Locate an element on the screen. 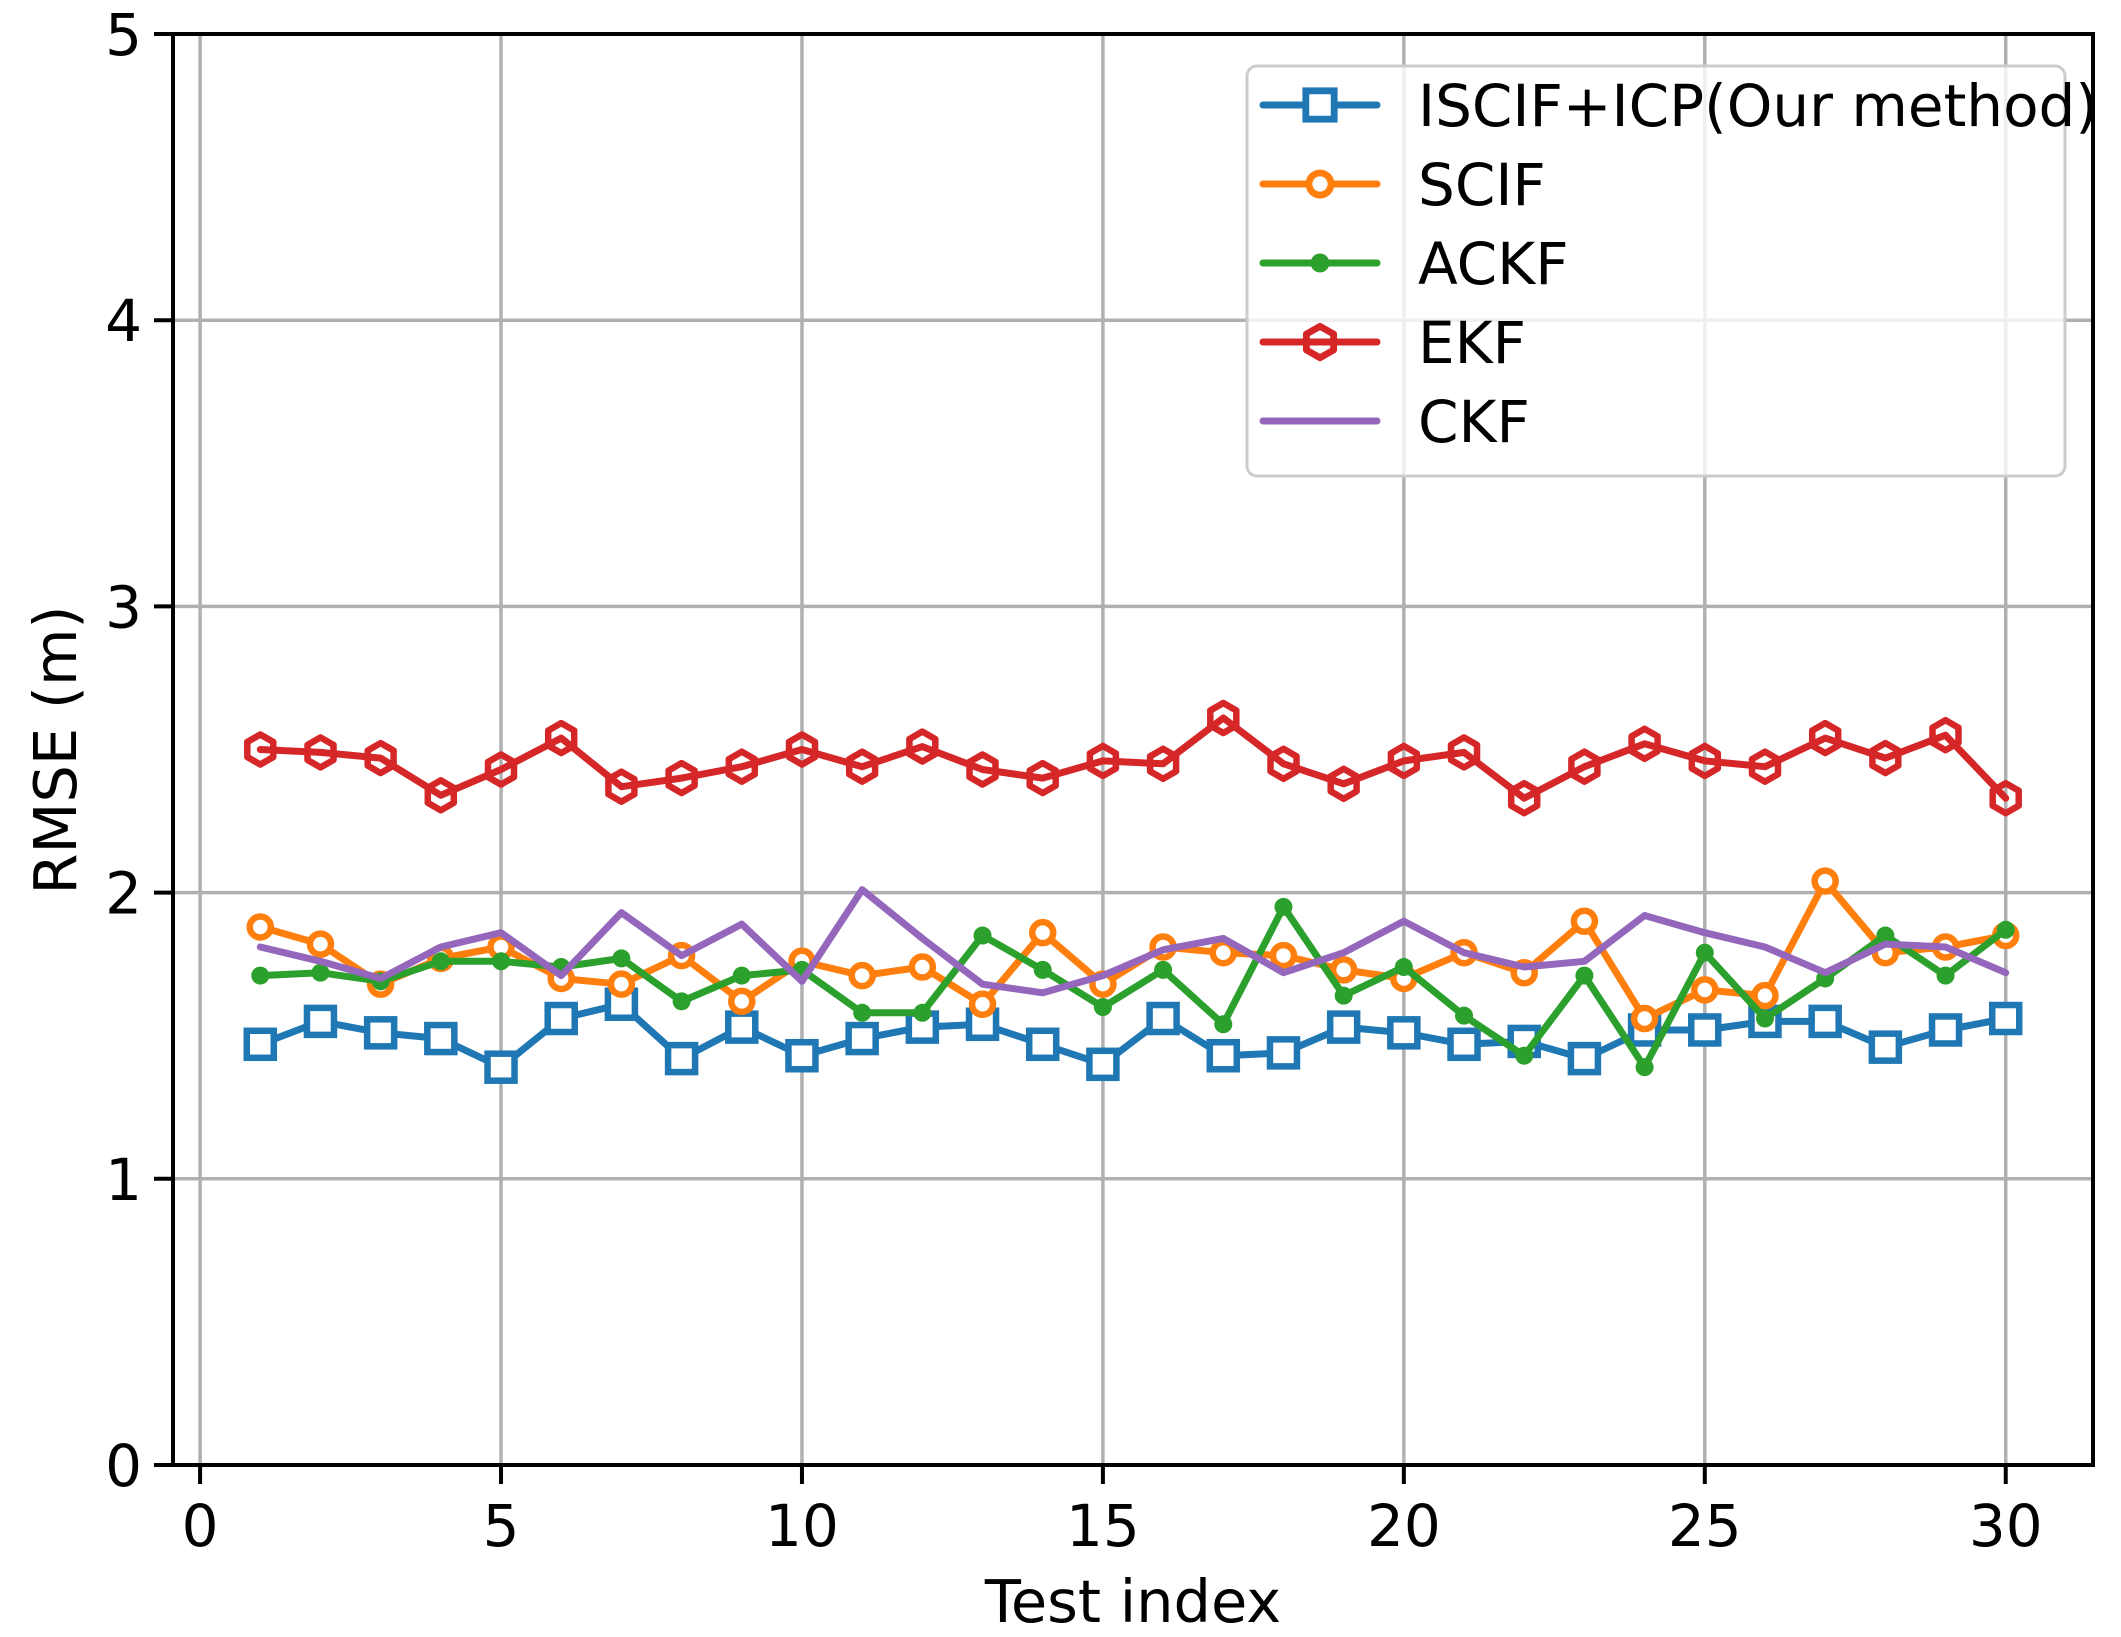 The height and width of the screenshot is (1637, 2121). x-tick-label-0: 0 is located at coordinates (200, 1526).